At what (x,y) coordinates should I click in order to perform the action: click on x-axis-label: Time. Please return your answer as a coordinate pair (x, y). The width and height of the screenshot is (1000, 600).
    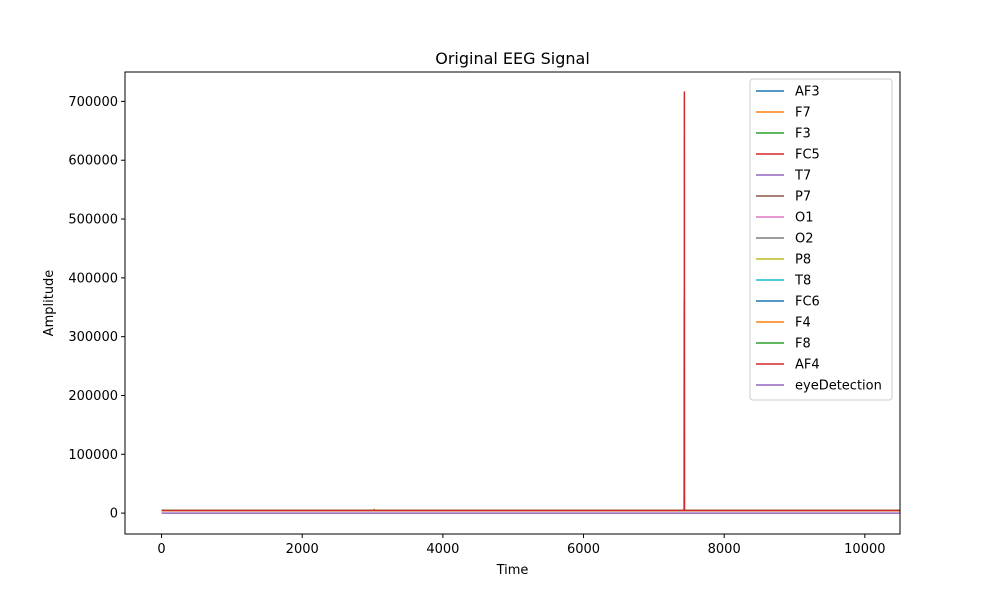
    Looking at the image, I should click on (512, 570).